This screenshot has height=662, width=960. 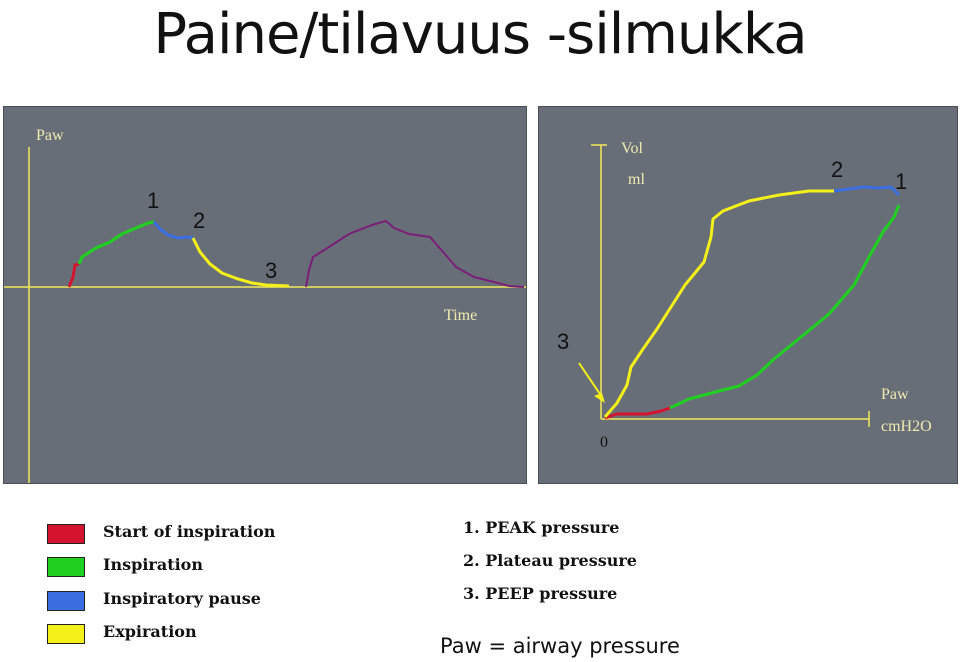 What do you see at coordinates (632, 148) in the screenshot?
I see `y-axis-label: Vol` at bounding box center [632, 148].